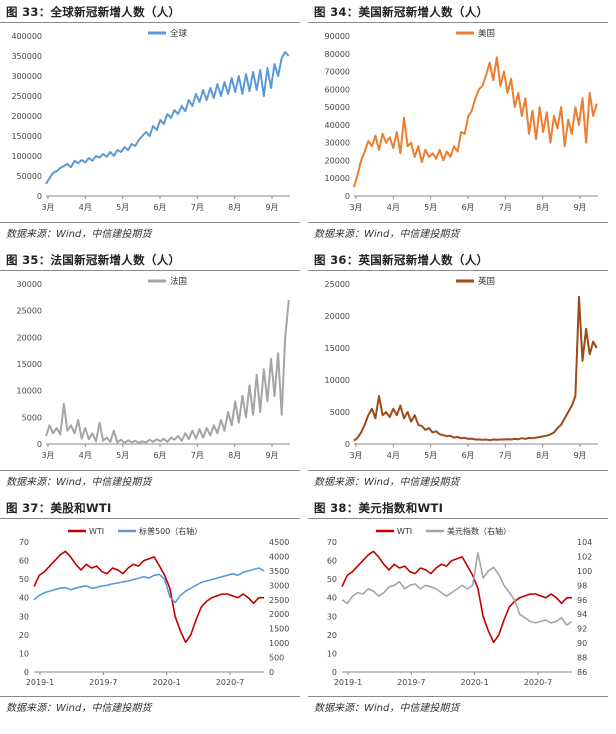  What do you see at coordinates (24, 542) in the screenshot?
I see `y-left-tick-label: 70` at bounding box center [24, 542].